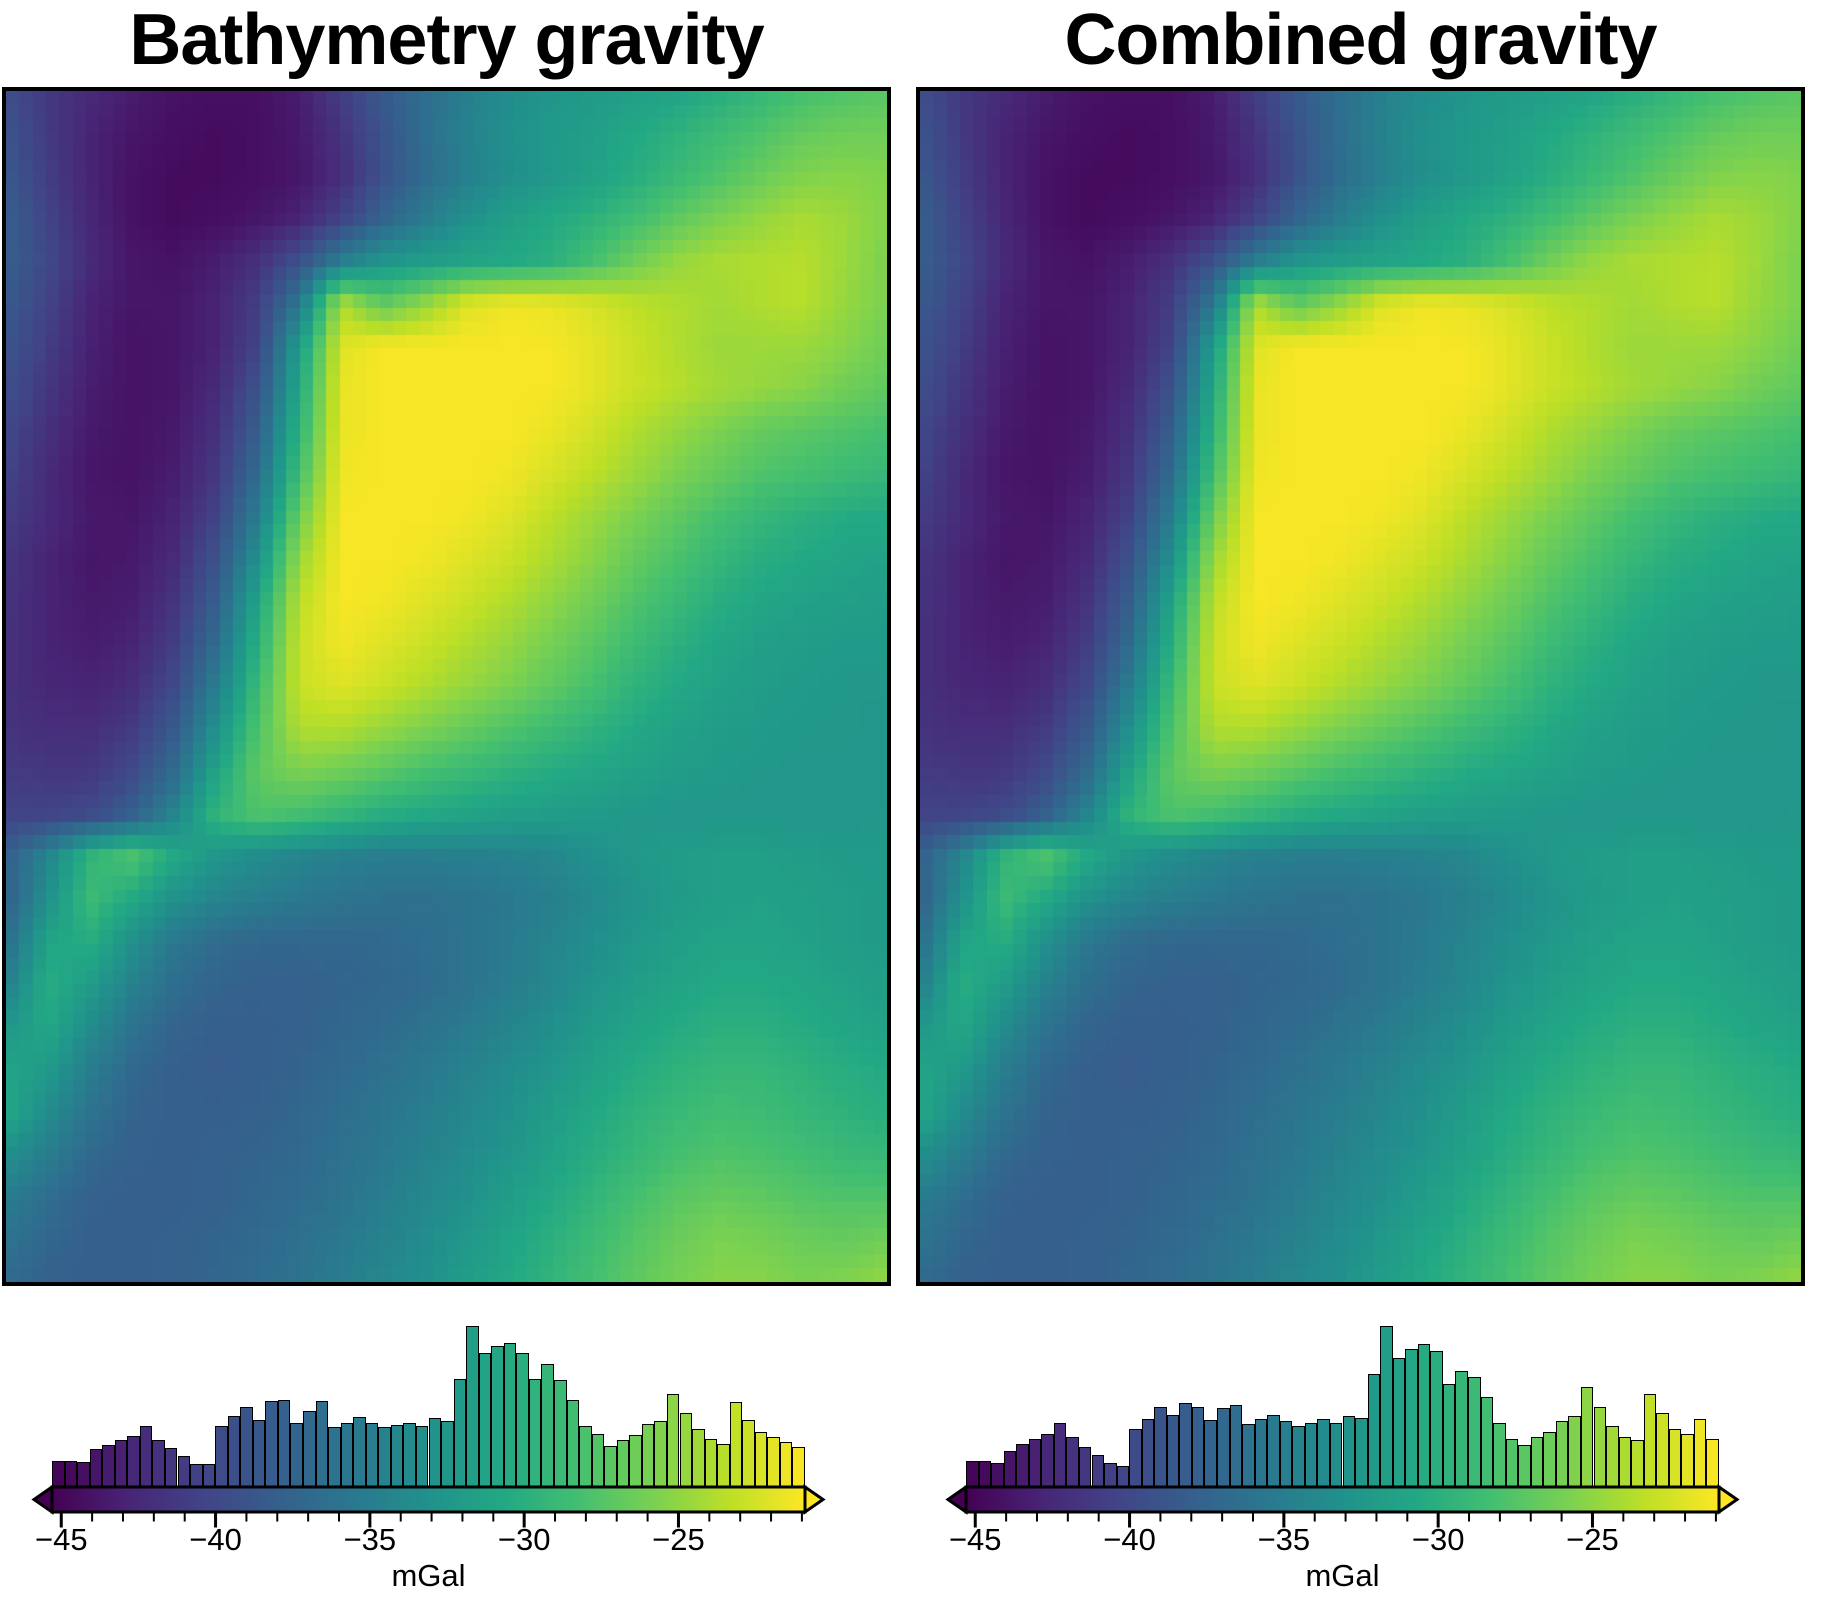 Image resolution: width=1827 pixels, height=1597 pixels. I want to click on histogram-combined-gravity, so click(1342, 1403).